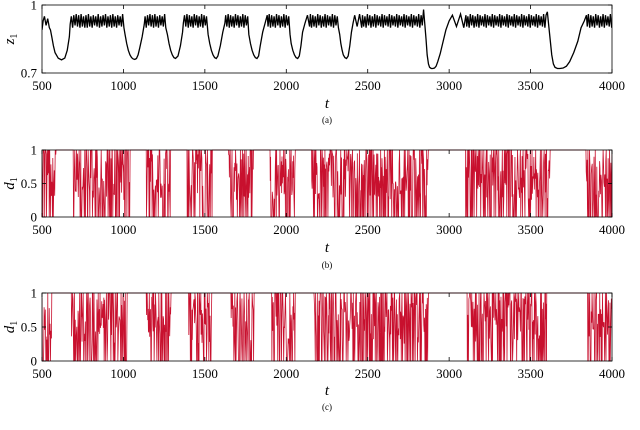 The image size is (640, 430). I want to click on plot-frame, so click(327, 39).